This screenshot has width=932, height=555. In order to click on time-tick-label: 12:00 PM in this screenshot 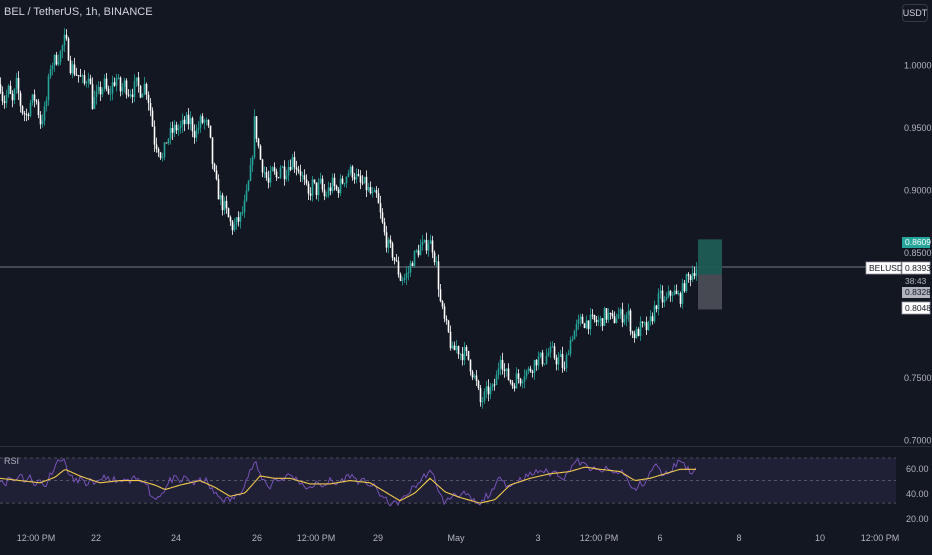, I will do `click(599, 538)`.